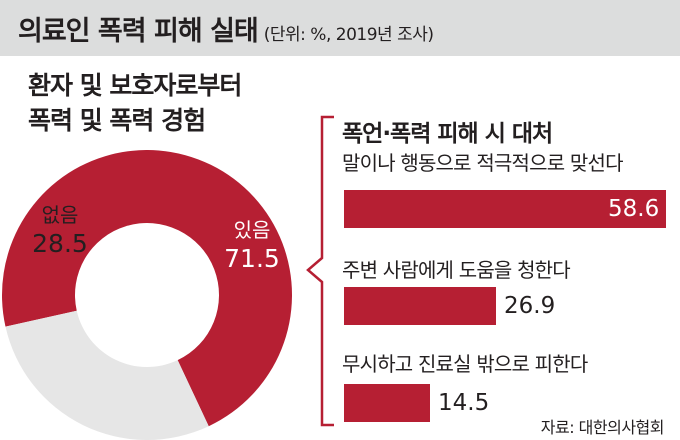  Describe the element at coordinates (465, 364) in the screenshot. I see `bar-category-label: 무시하고 진료실 밖으로 피한다` at that location.